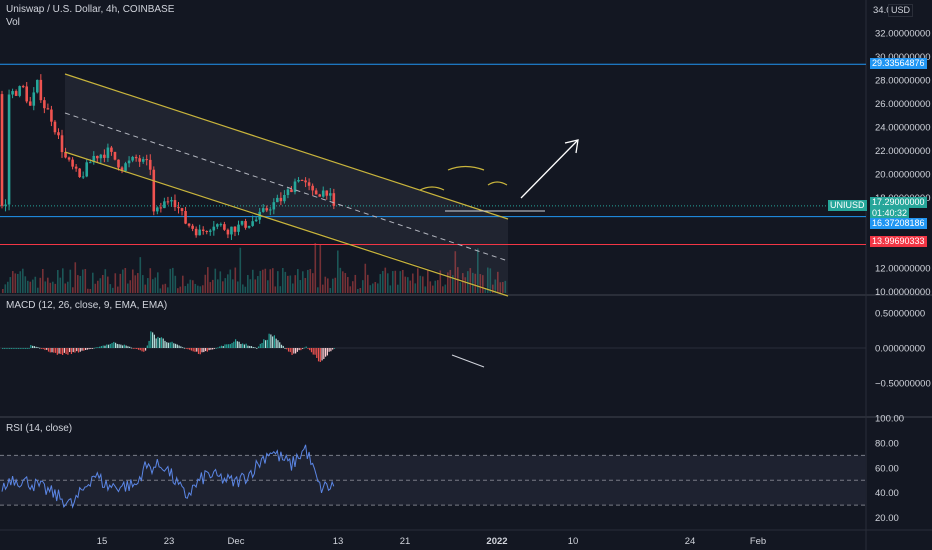  Describe the element at coordinates (887, 518) in the screenshot. I see `rsi-tick-label: 20.00` at that location.